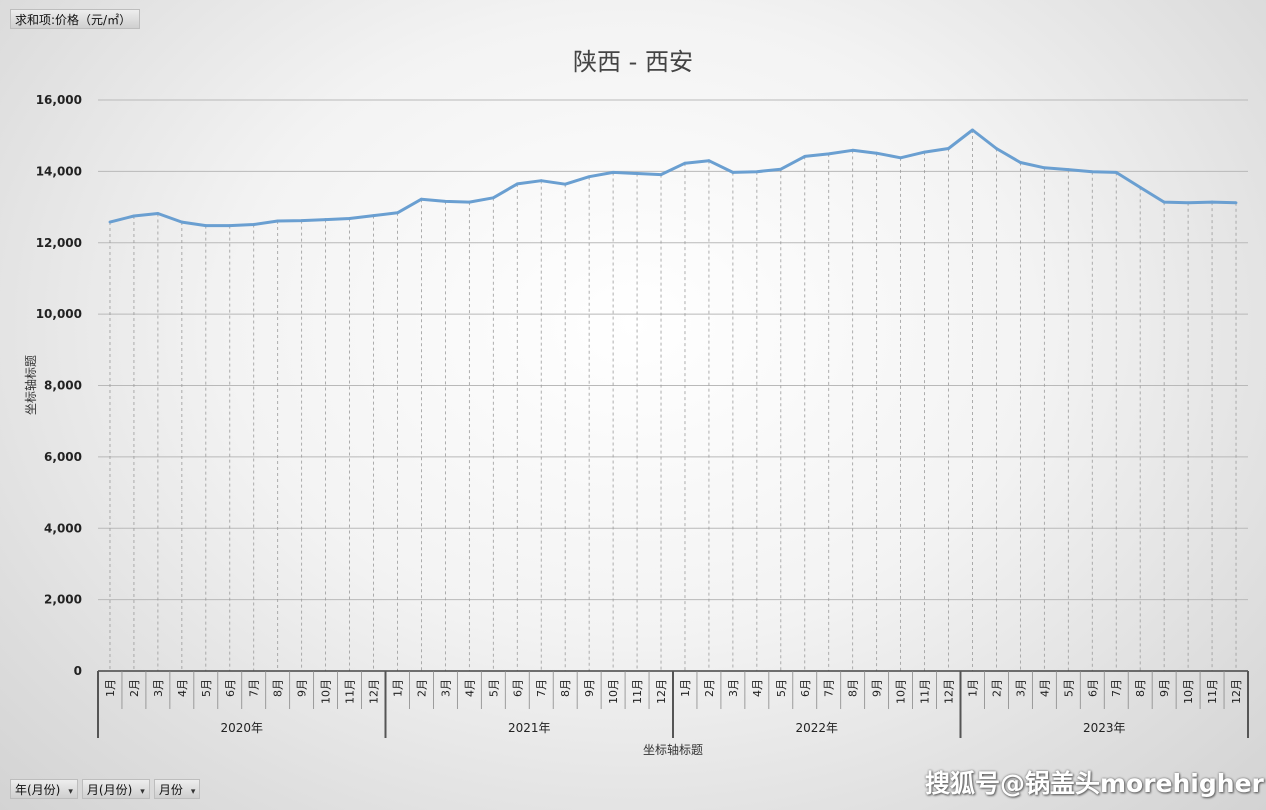  What do you see at coordinates (63, 386) in the screenshot?
I see `y-tick-label: 8,000` at bounding box center [63, 386].